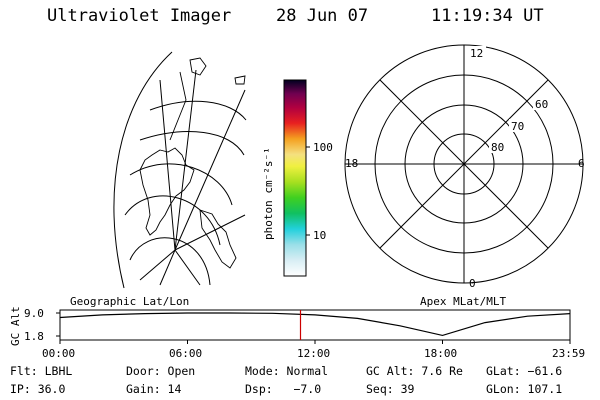 This screenshot has width=600, height=400. I want to click on status-glat: GLat: −61.6, so click(524, 372).